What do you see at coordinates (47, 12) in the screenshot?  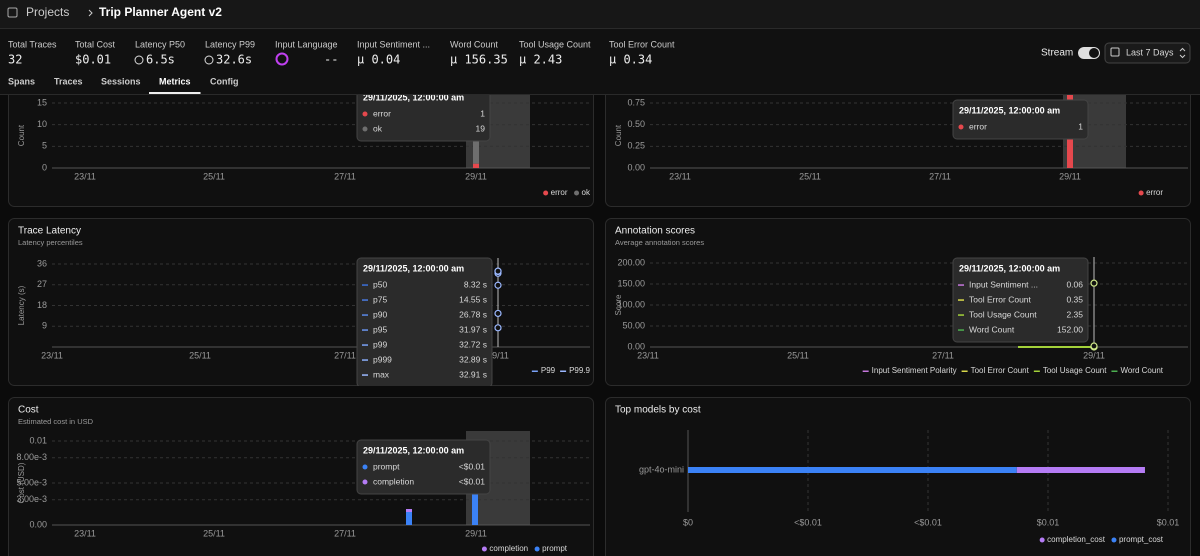 I see `breadcrumb-root: Projects` at bounding box center [47, 12].